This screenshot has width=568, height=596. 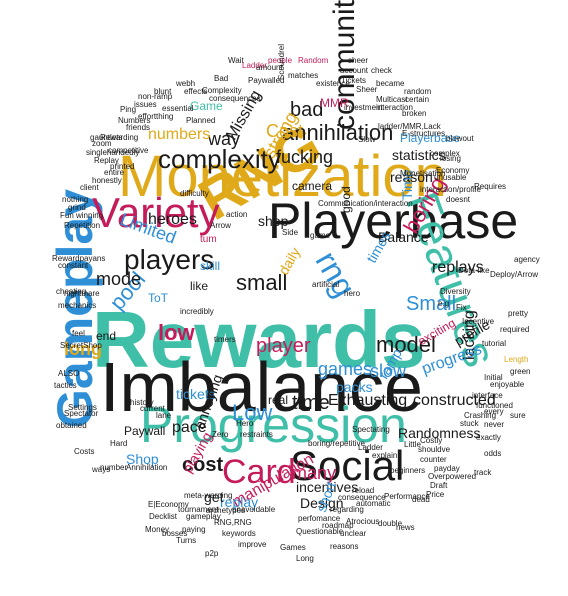 What do you see at coordinates (326, 284) in the screenshot?
I see `cloud-word: artificial` at bounding box center [326, 284].